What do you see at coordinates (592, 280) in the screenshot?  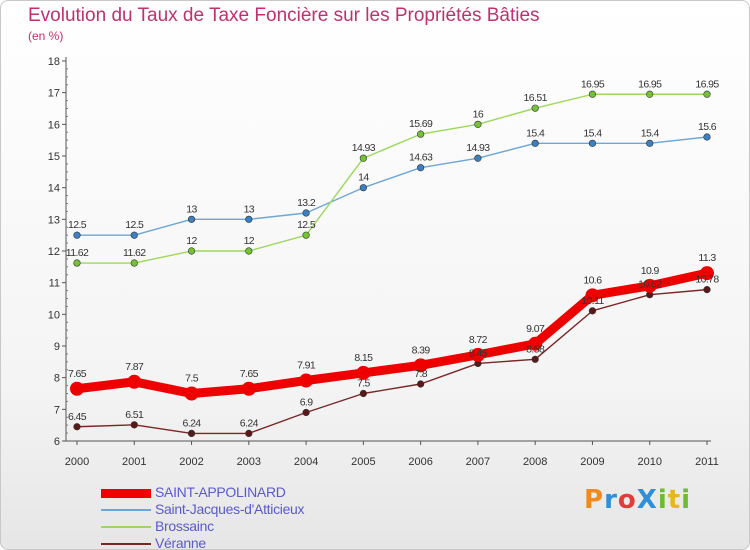 I see `data-label-saint-appolinard: 10.6` at bounding box center [592, 280].